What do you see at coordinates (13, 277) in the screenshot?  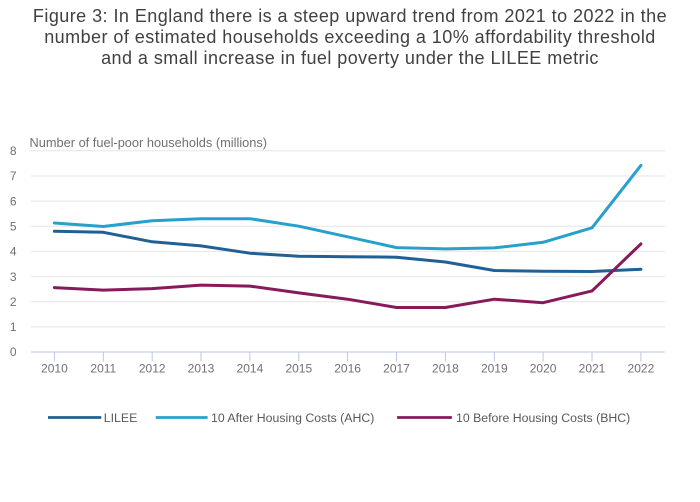 I see `svg-text: 3` at bounding box center [13, 277].